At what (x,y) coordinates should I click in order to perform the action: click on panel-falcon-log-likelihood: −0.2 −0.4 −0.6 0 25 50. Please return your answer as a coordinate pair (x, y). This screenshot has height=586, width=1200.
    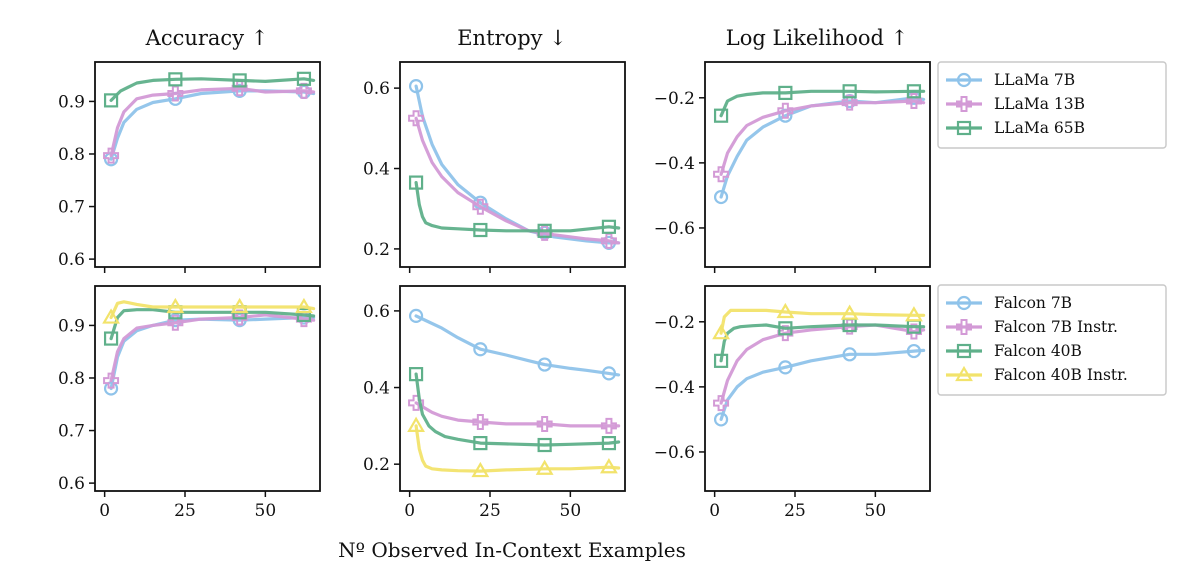
    Looking at the image, I should click on (792, 403).